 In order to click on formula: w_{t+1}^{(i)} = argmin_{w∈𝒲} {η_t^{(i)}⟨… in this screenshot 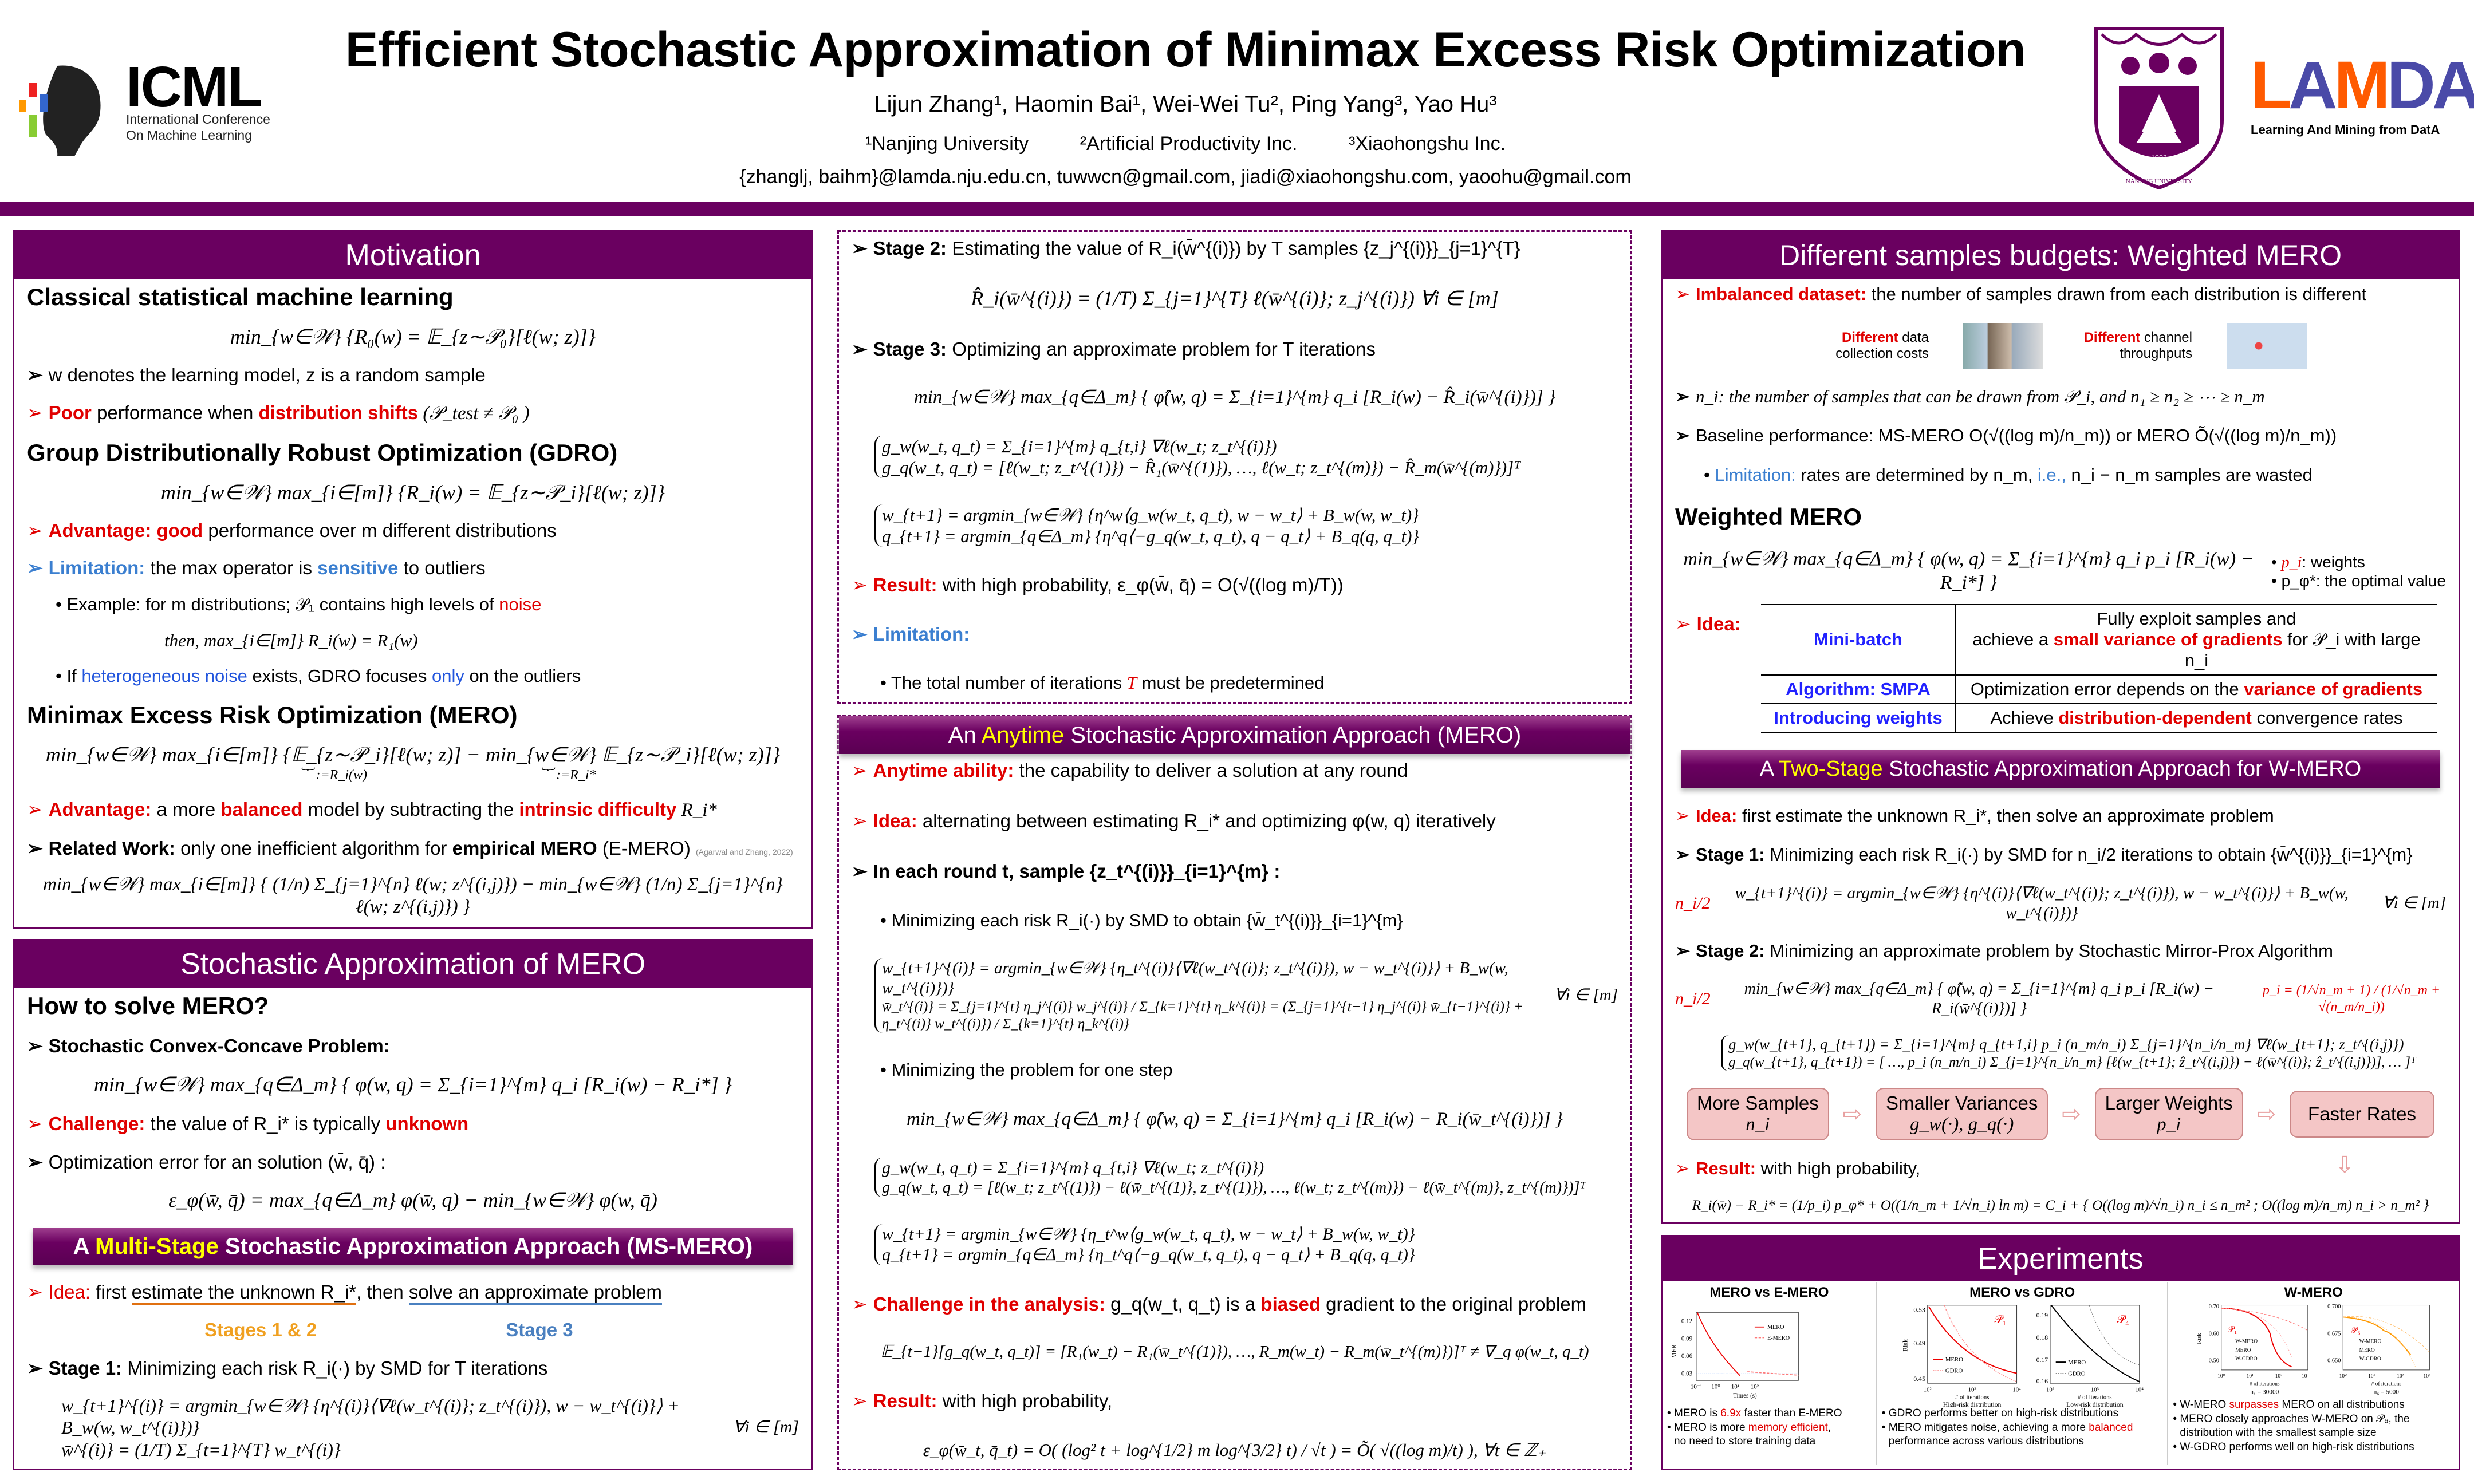, I will do `click(1195, 977)`.